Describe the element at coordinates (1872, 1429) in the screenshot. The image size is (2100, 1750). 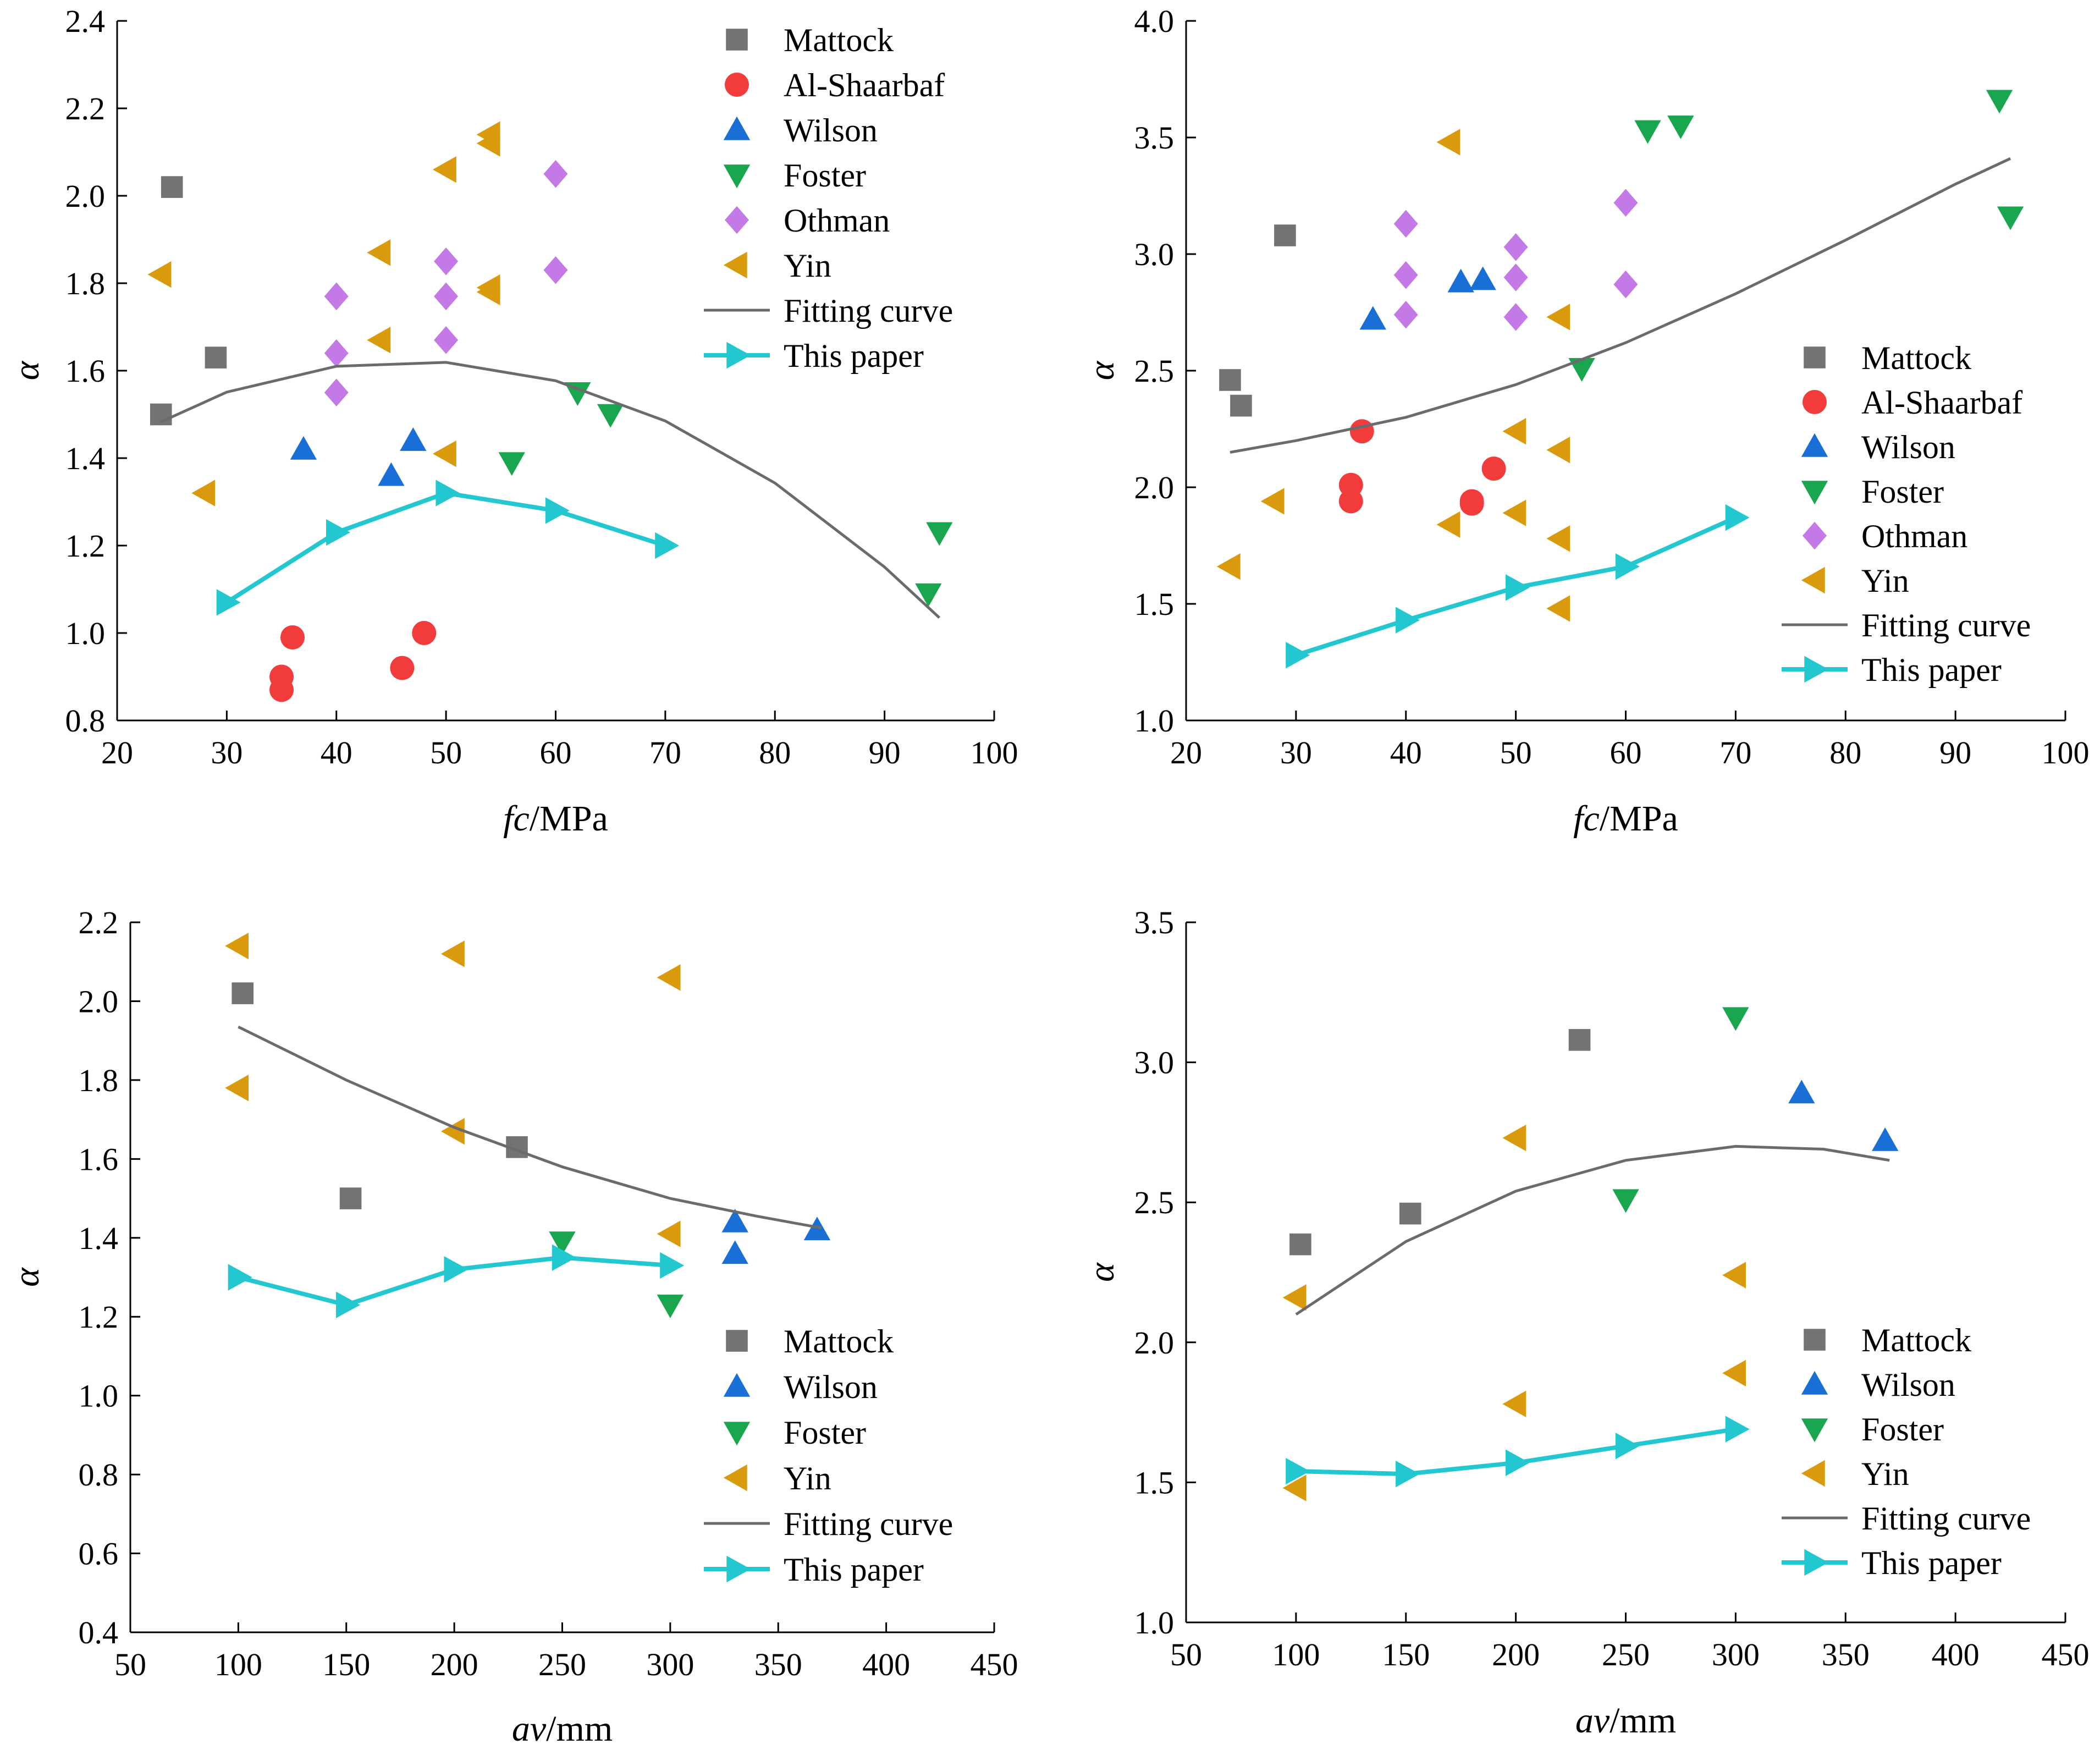
I see `legend-item-foster: Foster` at that location.